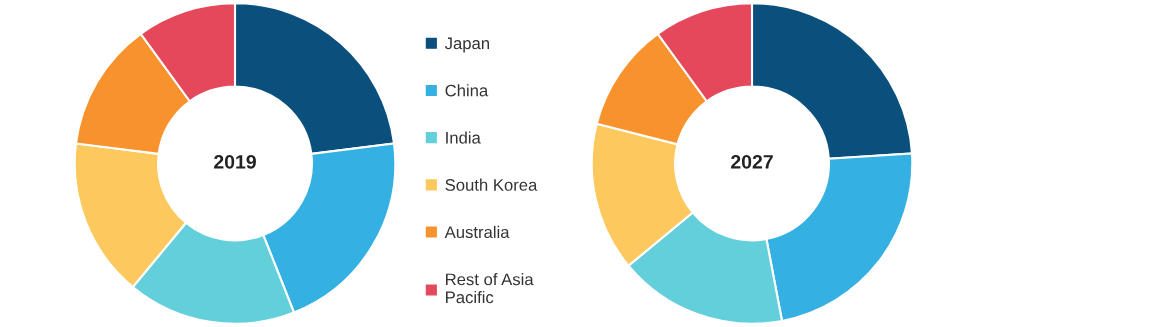  What do you see at coordinates (467, 90) in the screenshot?
I see `legend-label: China` at bounding box center [467, 90].